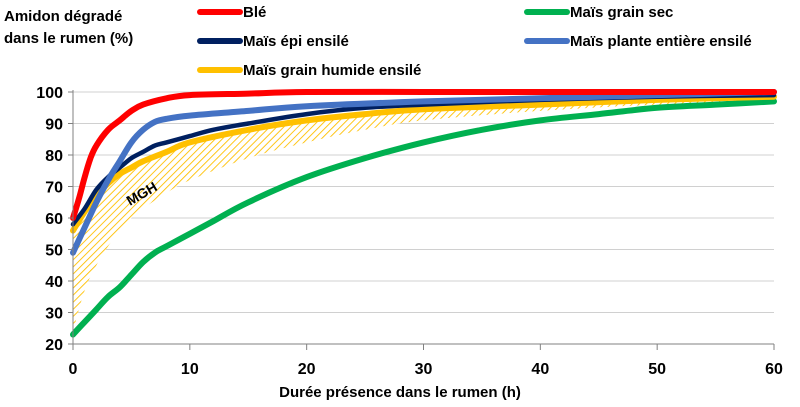  What do you see at coordinates (69, 38) in the screenshot?
I see `y-axis-title-line2: dans le rumen (%)` at bounding box center [69, 38].